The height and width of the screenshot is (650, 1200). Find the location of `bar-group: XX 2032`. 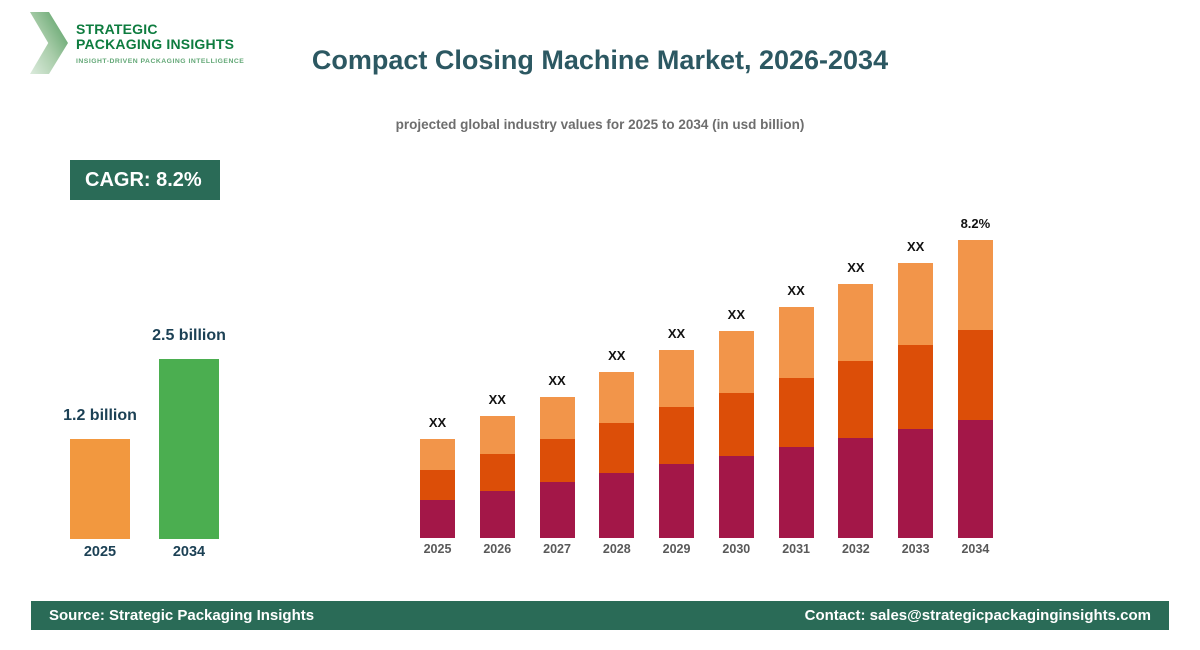

bar-group: XX 2032 is located at coordinates (856, 408).